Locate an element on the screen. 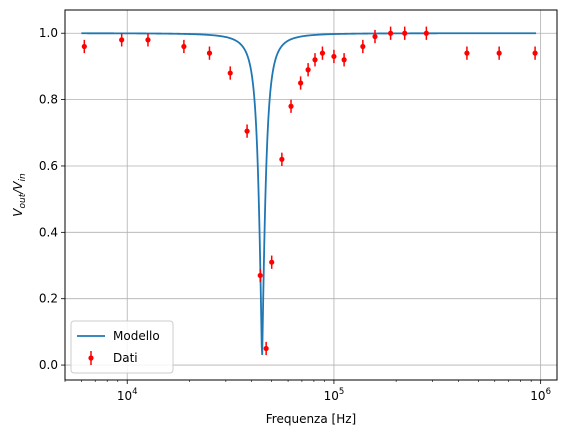  y-tick-label: 0.6 is located at coordinates (48, 166).